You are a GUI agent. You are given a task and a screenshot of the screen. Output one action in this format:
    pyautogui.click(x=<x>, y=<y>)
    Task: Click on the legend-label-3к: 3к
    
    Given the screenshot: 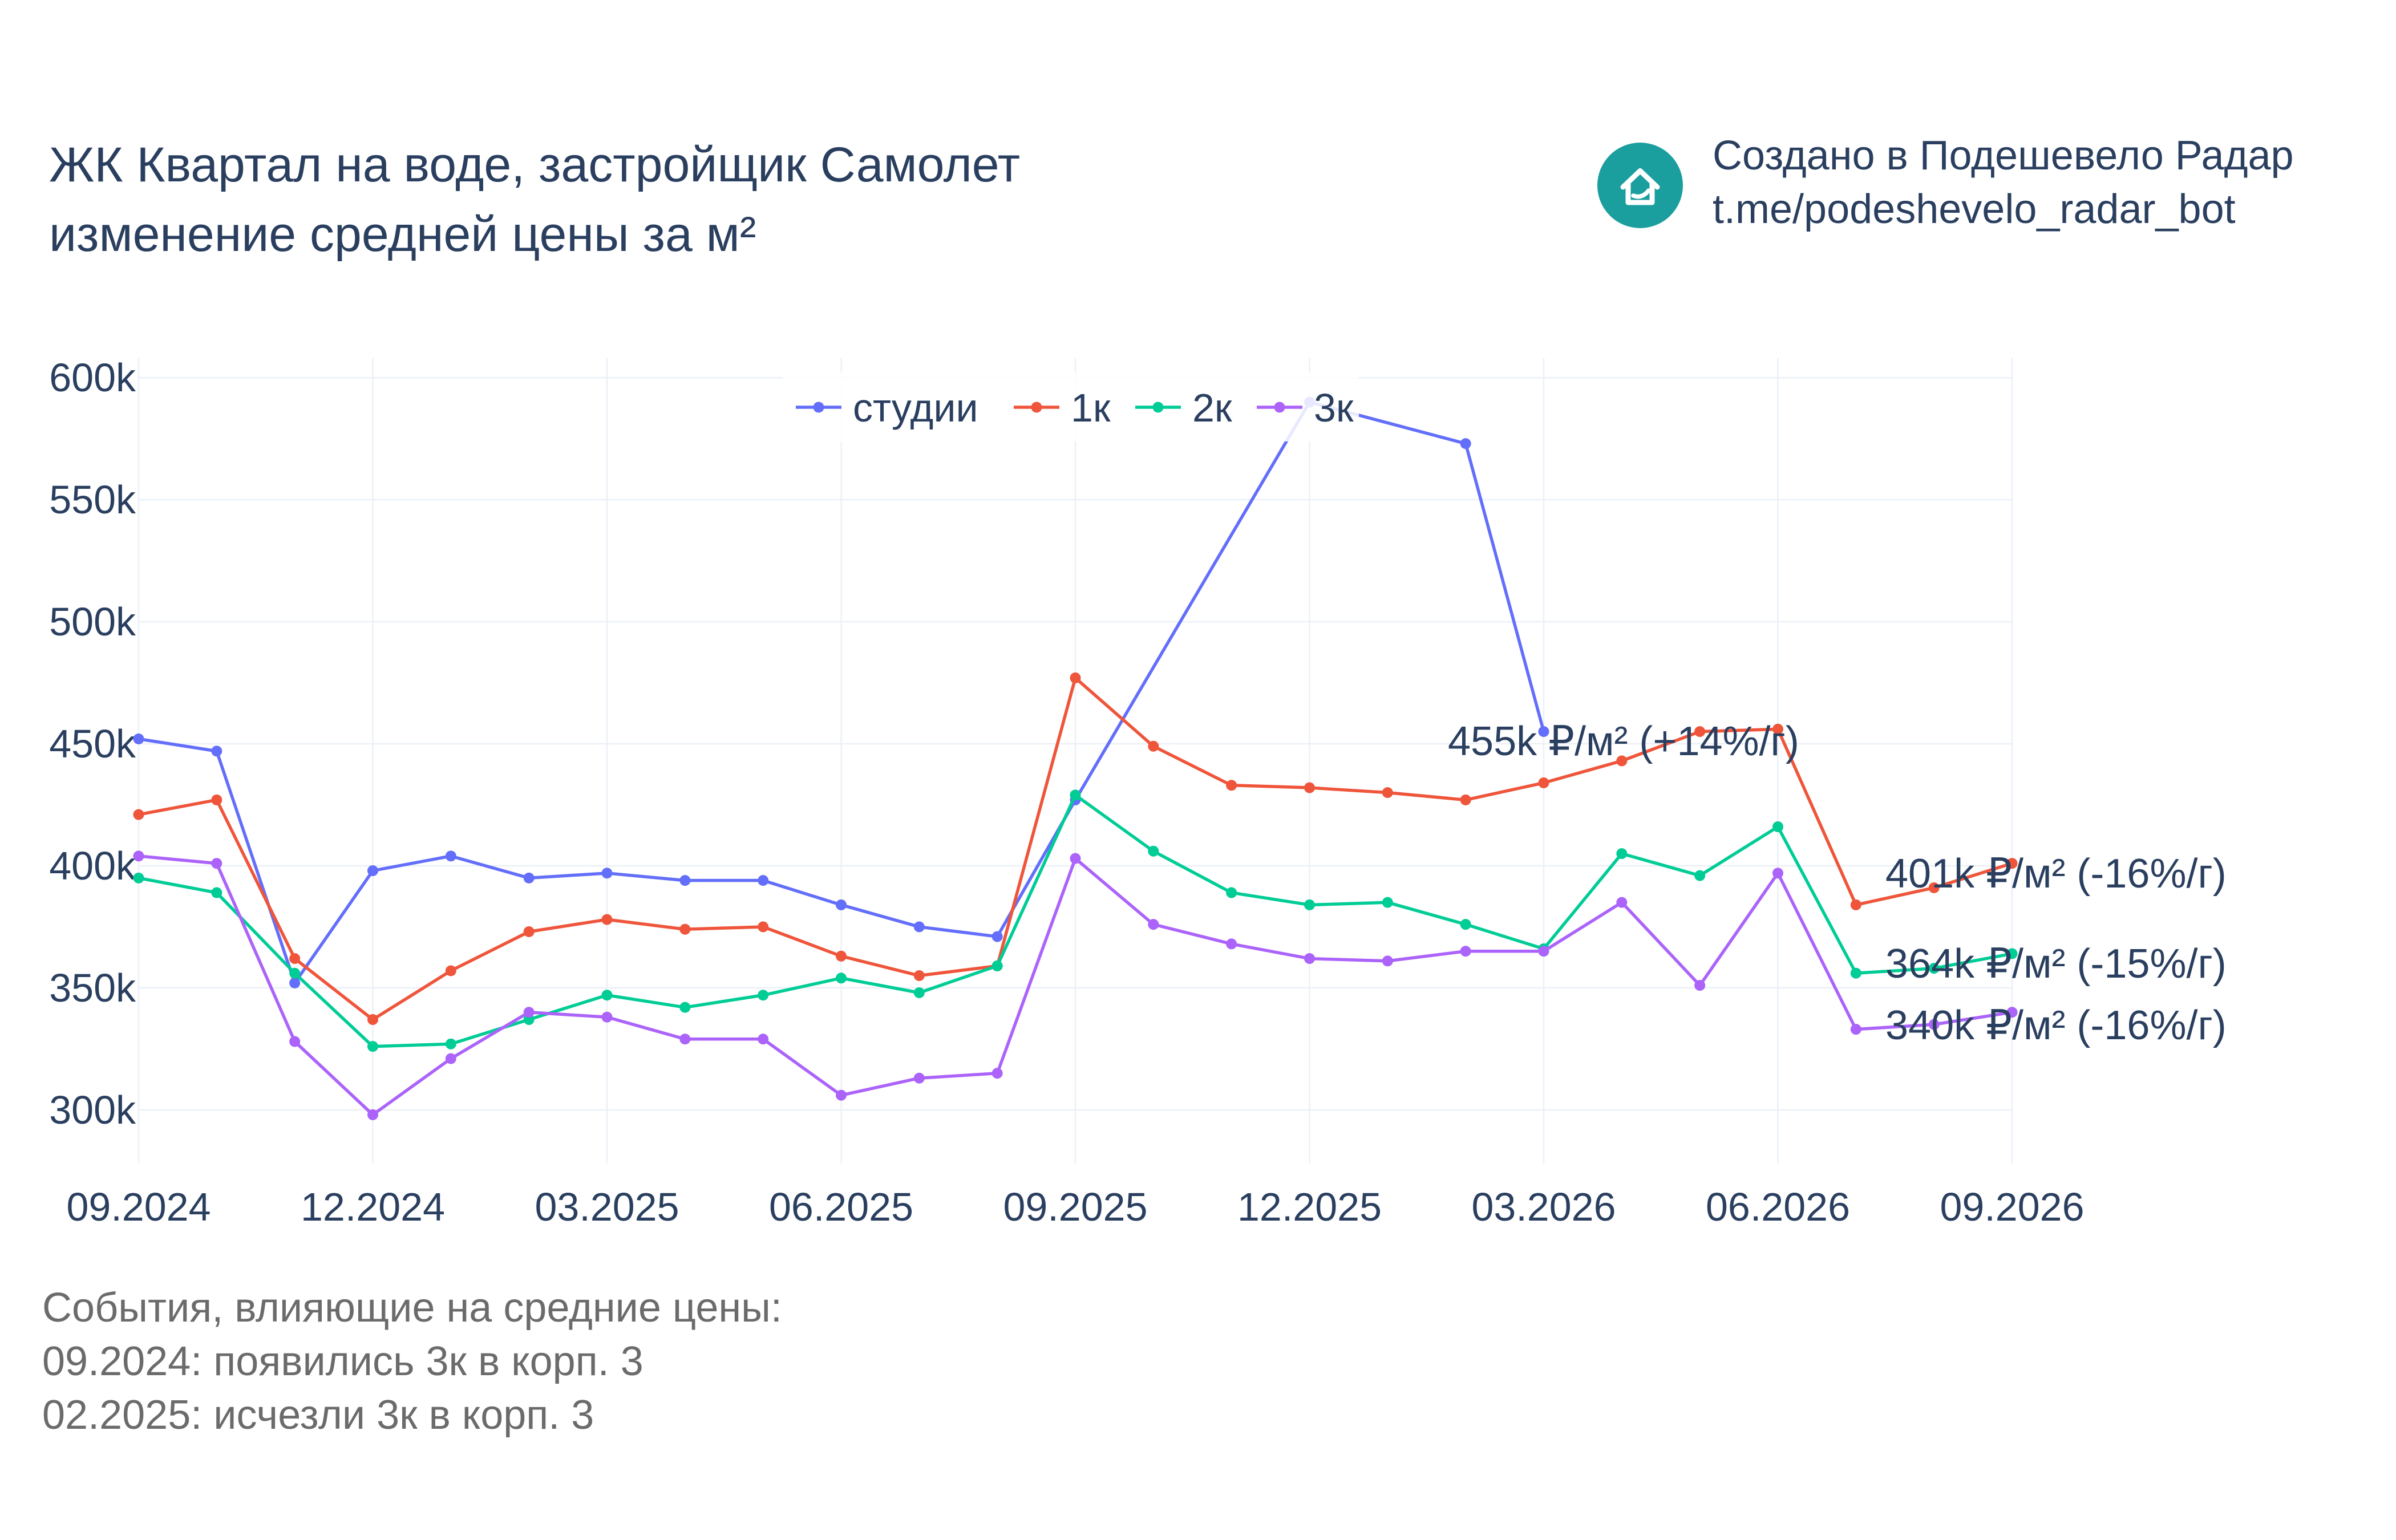 What is the action you would take?
    pyautogui.click(x=1334, y=408)
    